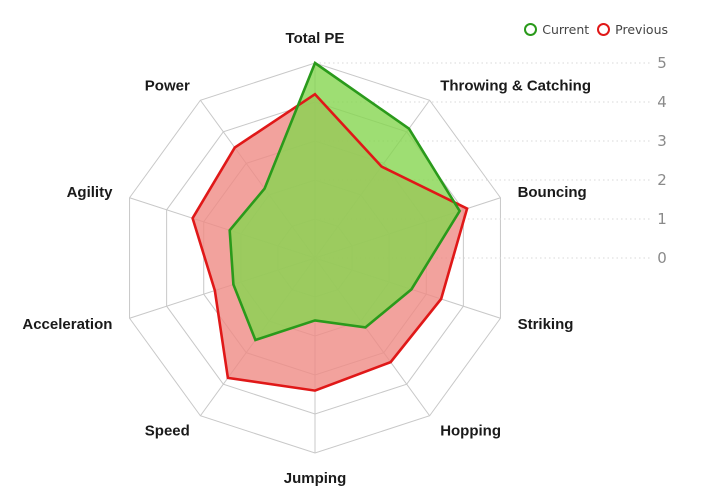  Describe the element at coordinates (662, 180) in the screenshot. I see `tick-label-2: 2` at that location.